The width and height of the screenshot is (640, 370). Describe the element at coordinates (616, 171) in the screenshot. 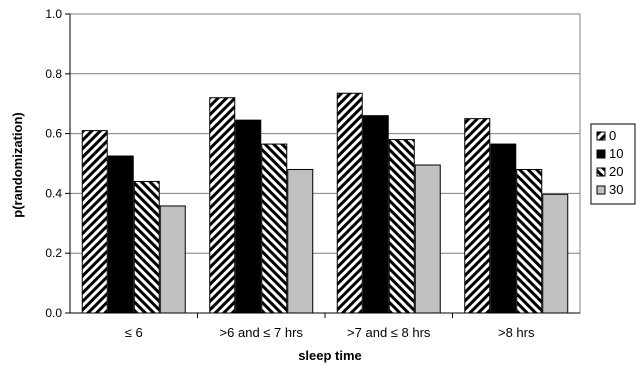

I see `legend-label-20: 20` at that location.